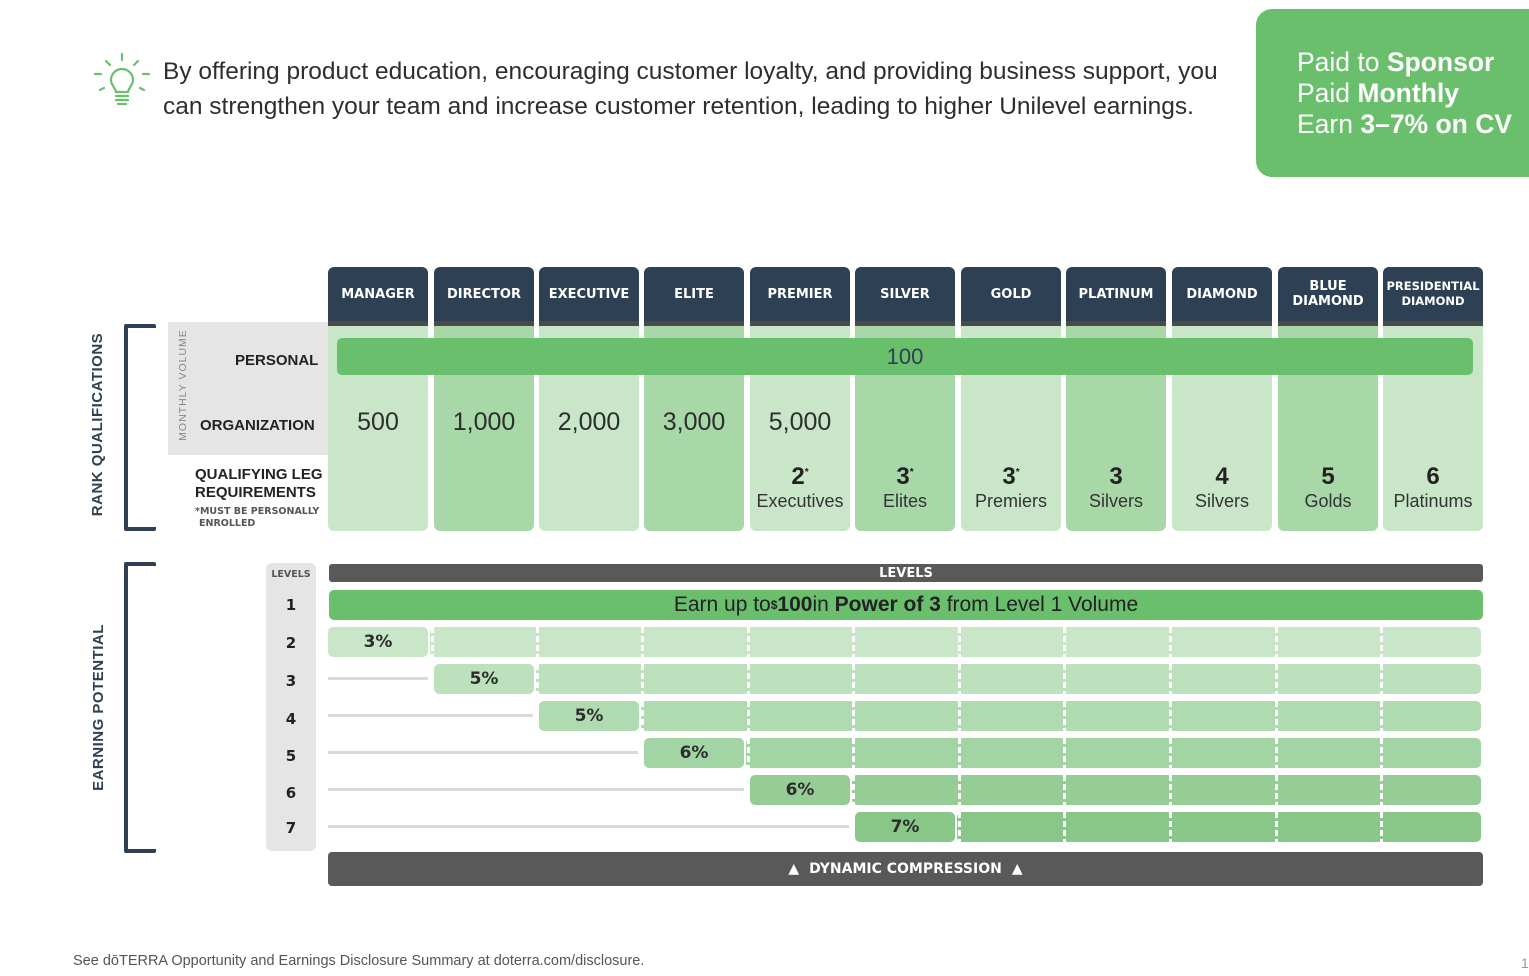  I want to click on rank-header-presidential-diamond: PRESIDENTIAL DIAMOND, so click(1433, 296).